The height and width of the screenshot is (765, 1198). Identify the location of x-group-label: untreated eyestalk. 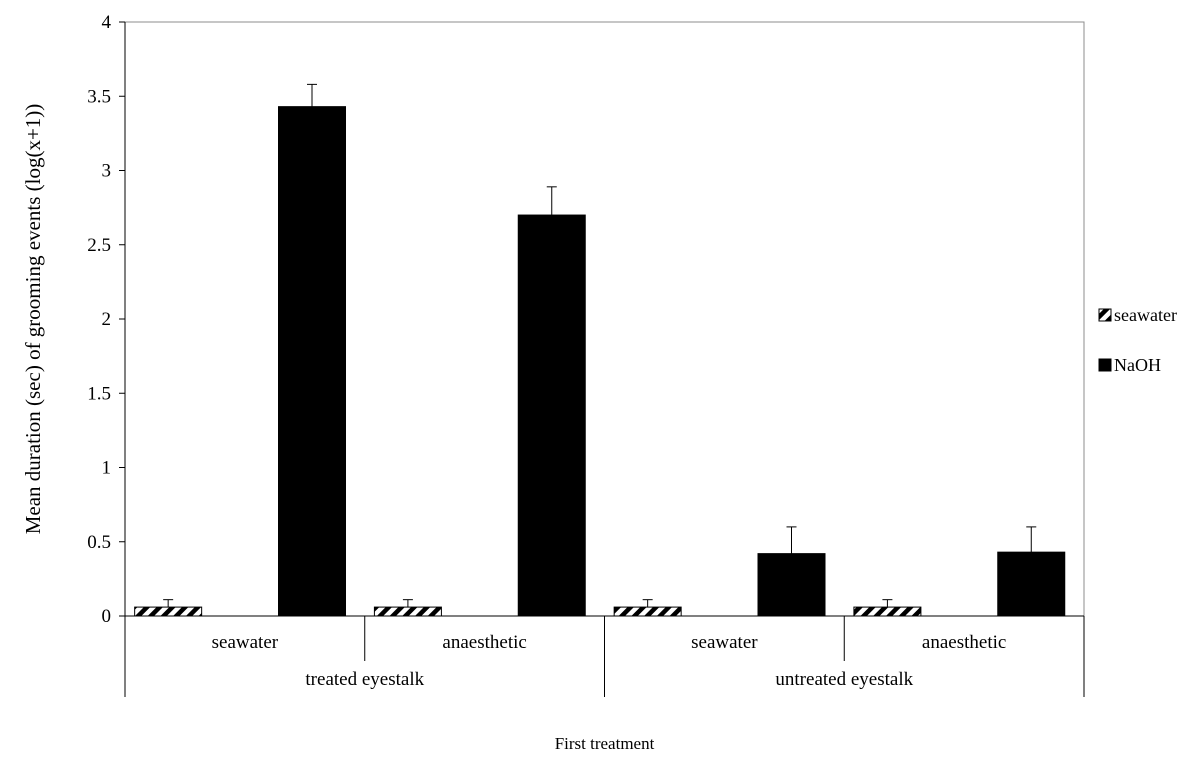
(844, 679).